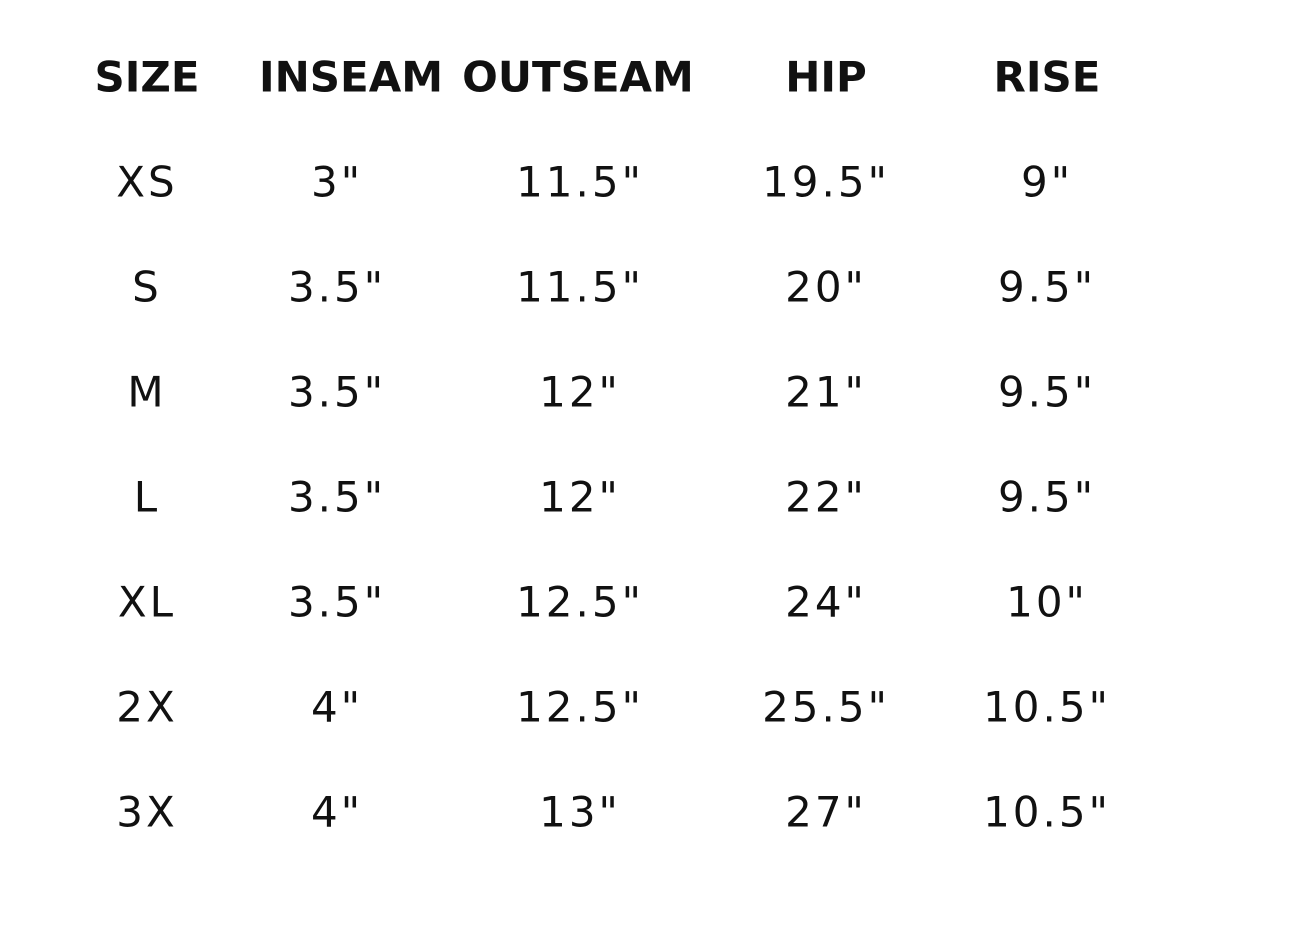  Describe the element at coordinates (826, 602) in the screenshot. I see `cell-hip: 24"` at that location.